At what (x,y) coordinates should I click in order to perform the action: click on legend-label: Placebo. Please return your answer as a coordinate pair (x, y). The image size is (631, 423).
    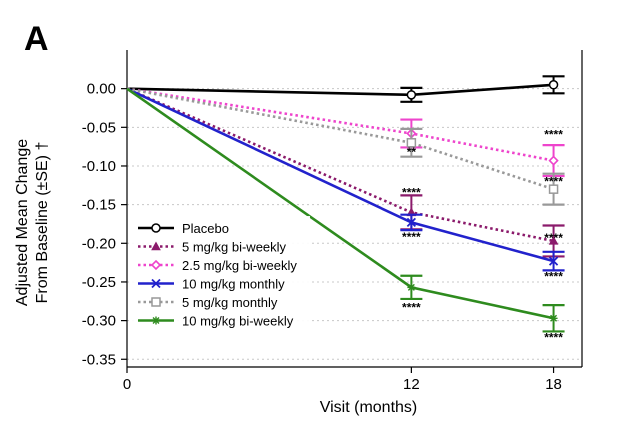
    Looking at the image, I should click on (205, 228).